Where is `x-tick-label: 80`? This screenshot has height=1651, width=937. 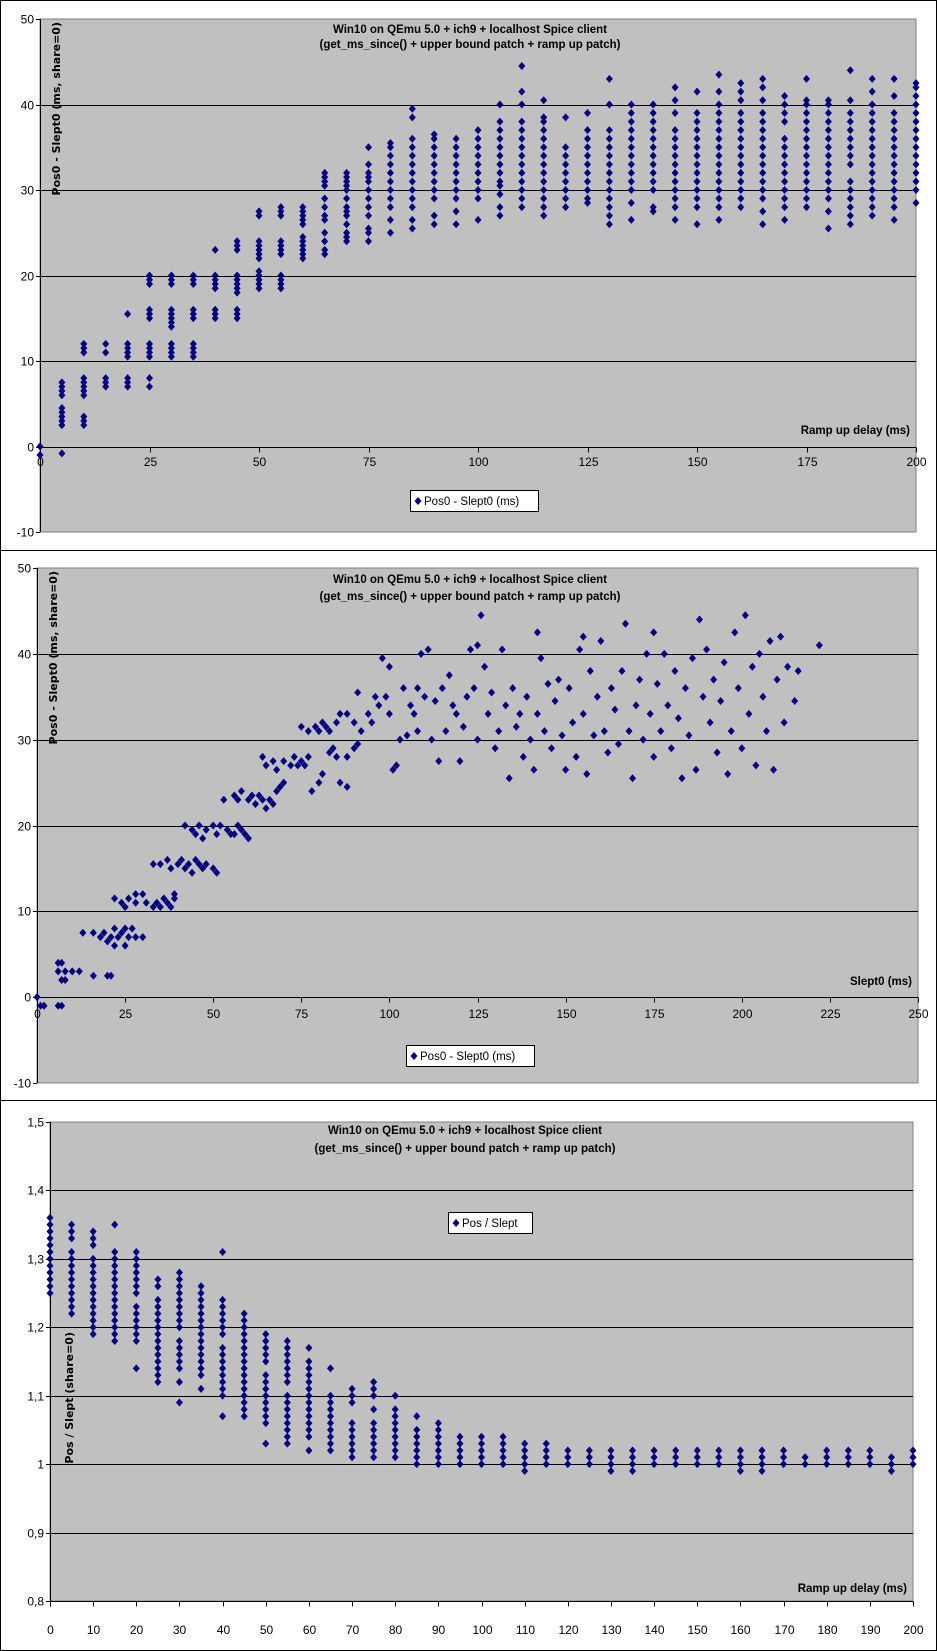
x-tick-label: 80 is located at coordinates (396, 1630).